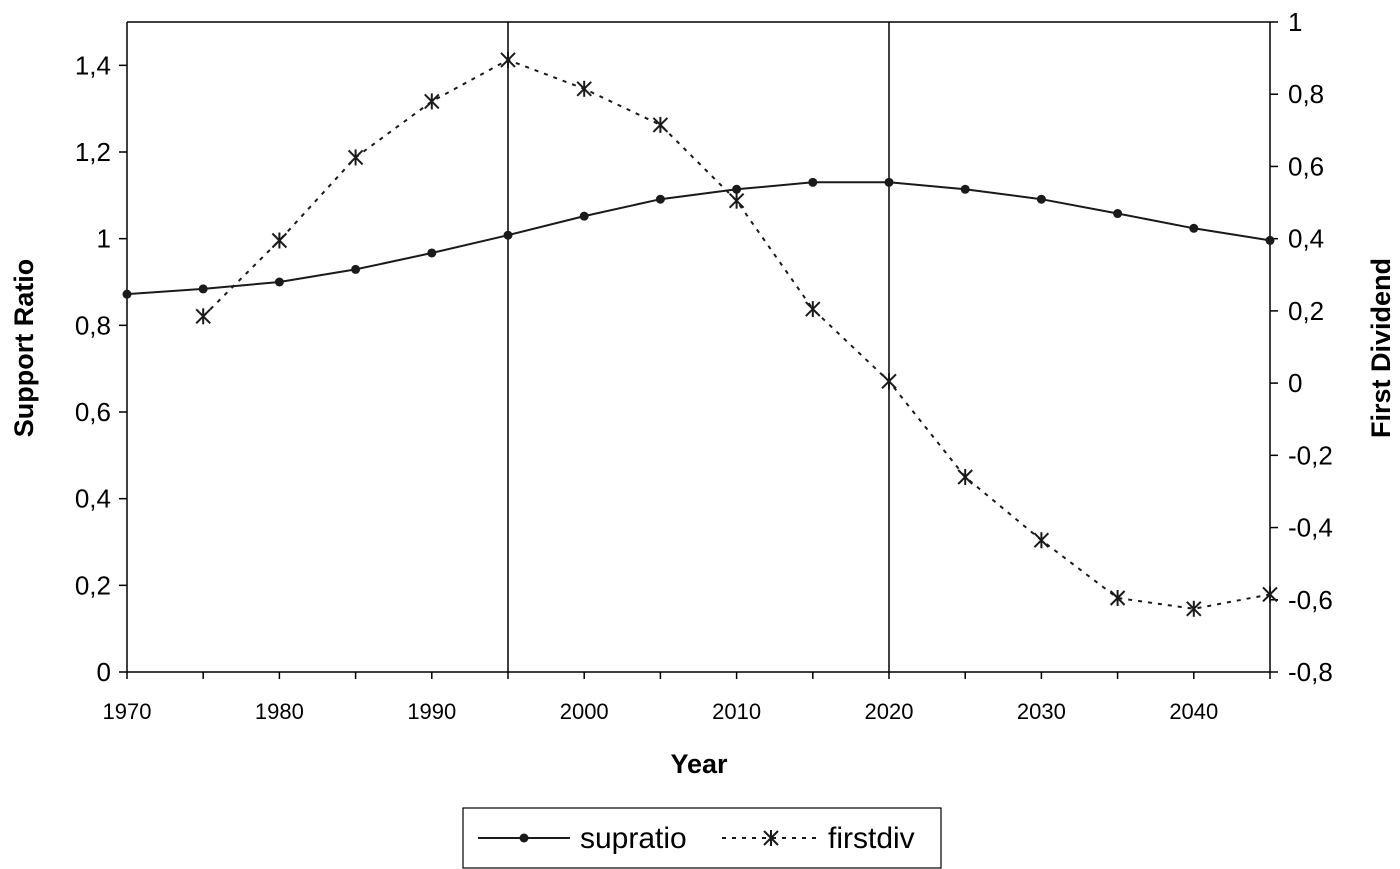 Image resolution: width=1400 pixels, height=869 pixels. What do you see at coordinates (127, 711) in the screenshot?
I see `x-tick-label: 1970` at bounding box center [127, 711].